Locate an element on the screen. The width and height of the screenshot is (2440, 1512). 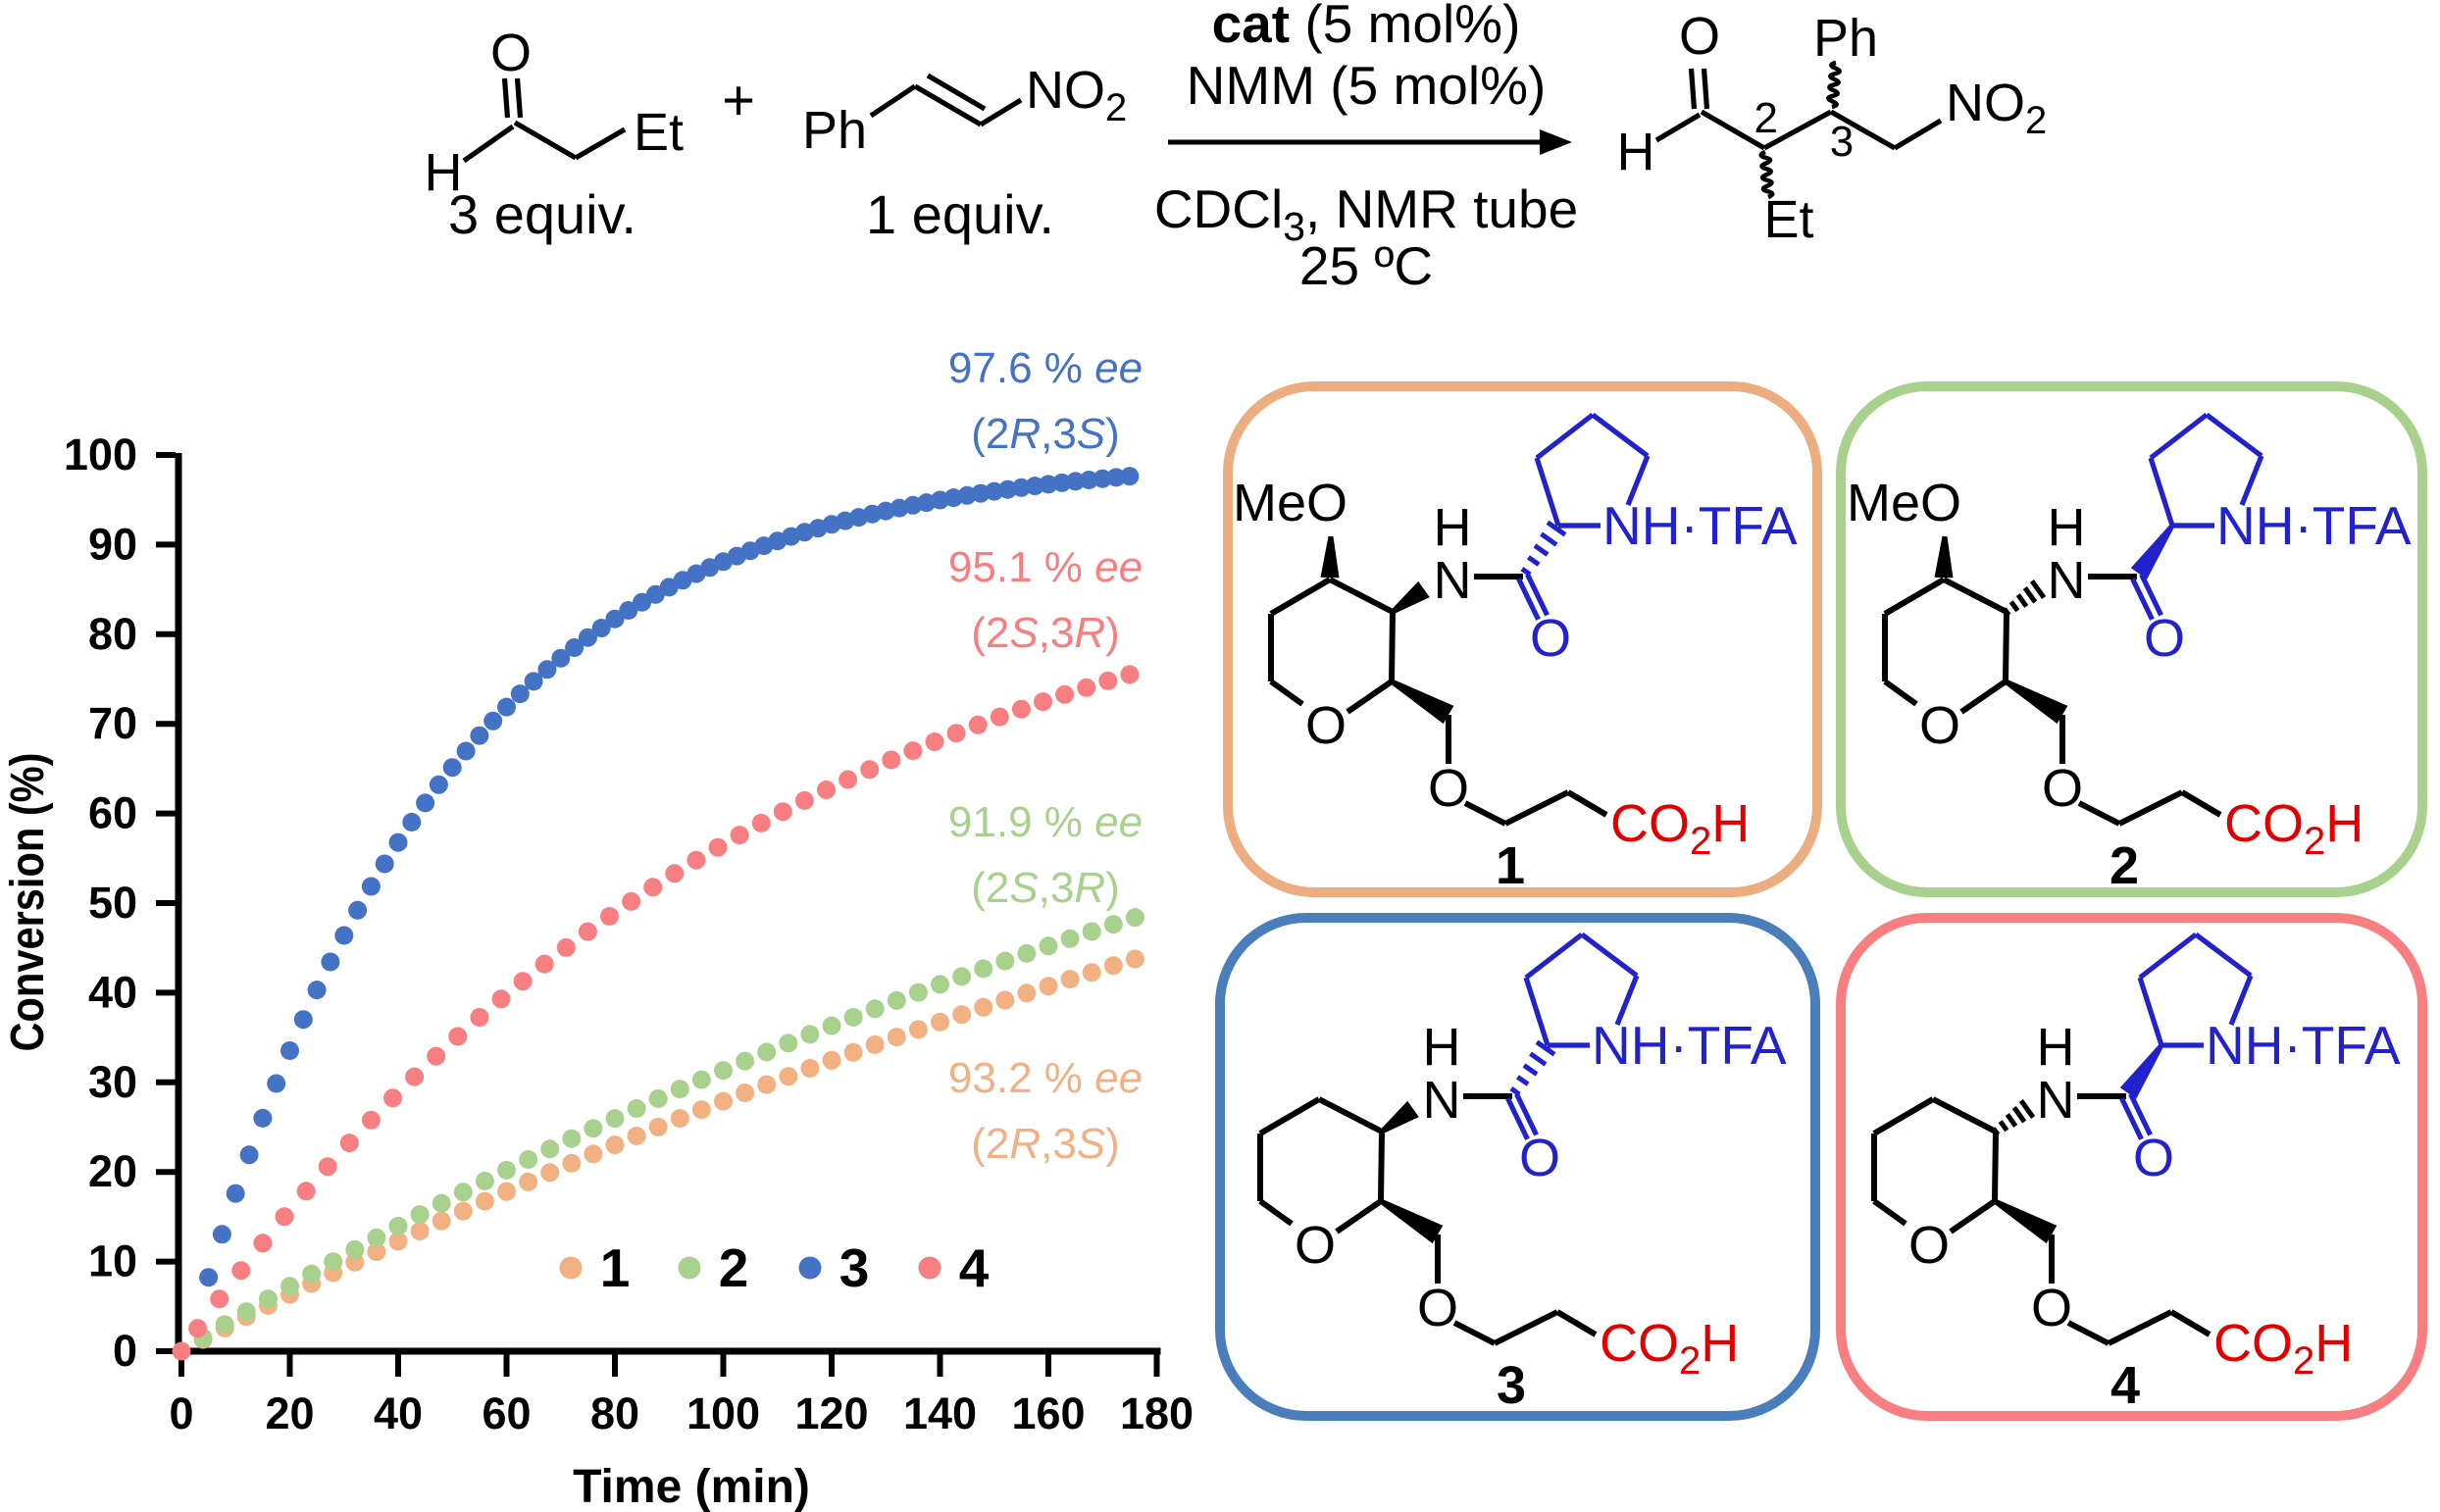
svg-text: Time (min) is located at coordinates (691, 1486).